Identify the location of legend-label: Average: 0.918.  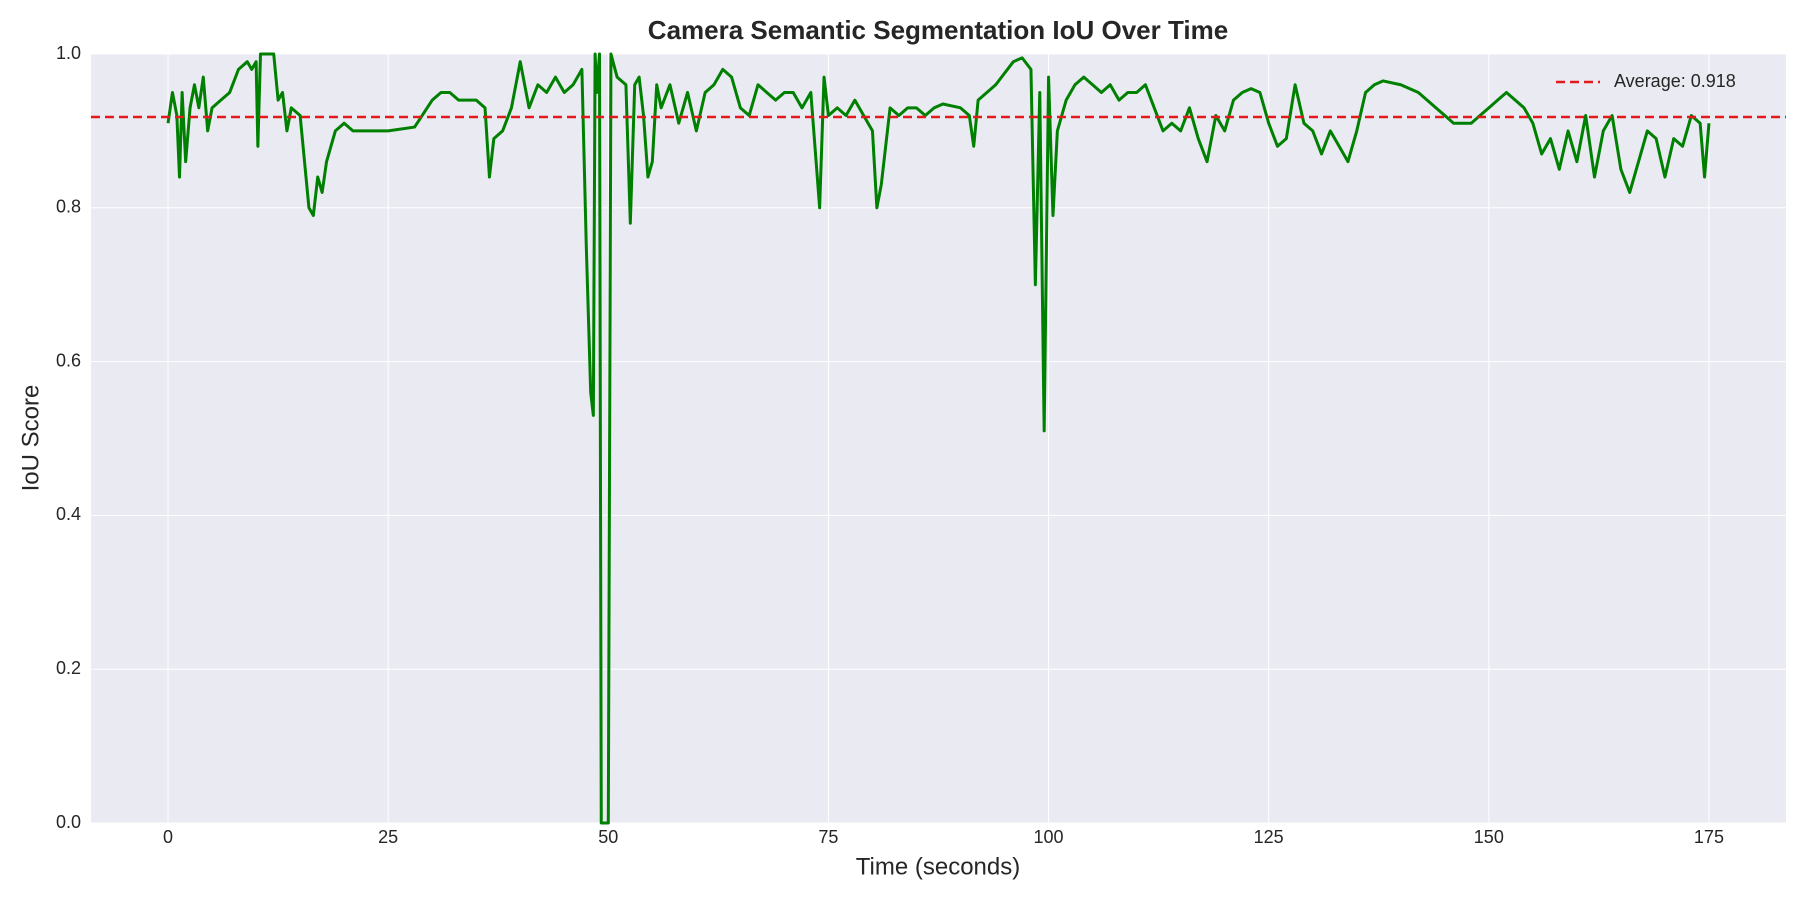
(1675, 81).